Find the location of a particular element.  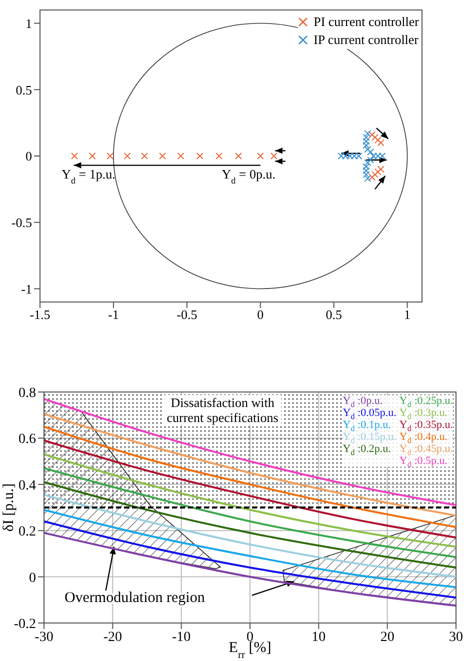

x-tick-label: 1 is located at coordinates (407, 314).